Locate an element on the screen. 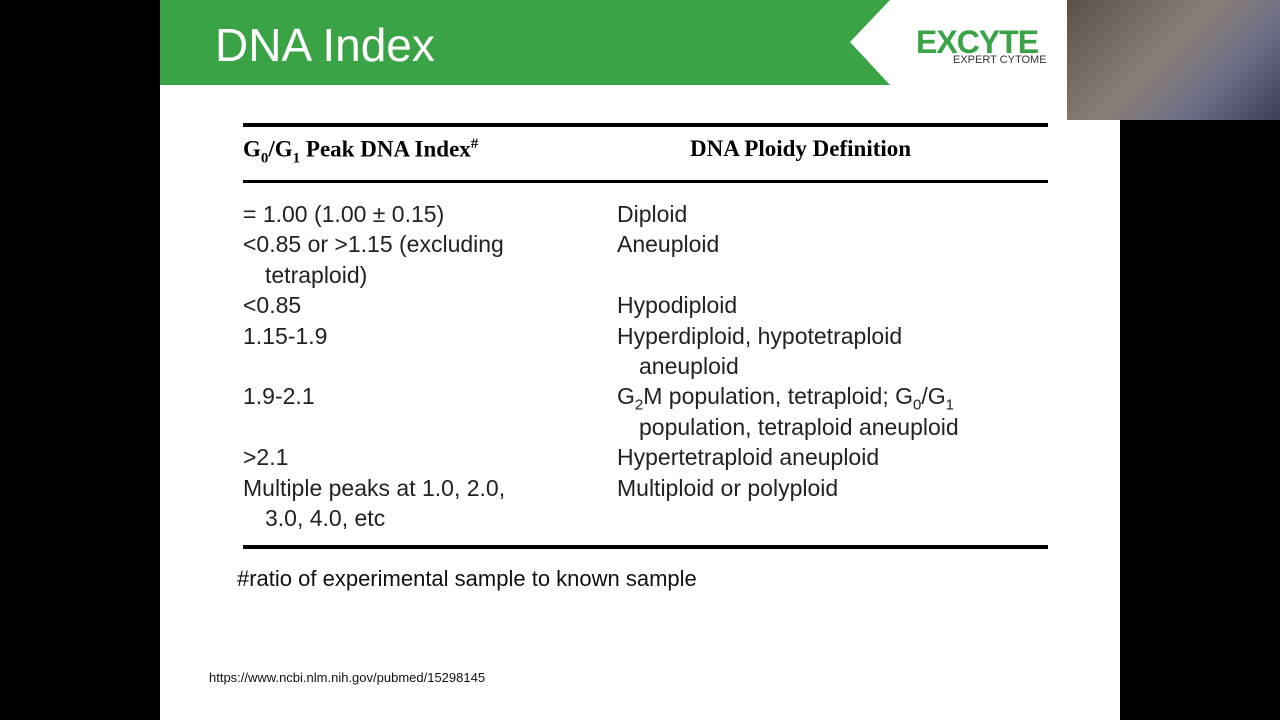  cell-line: 3.0, 4.0, etc is located at coordinates (325, 518).